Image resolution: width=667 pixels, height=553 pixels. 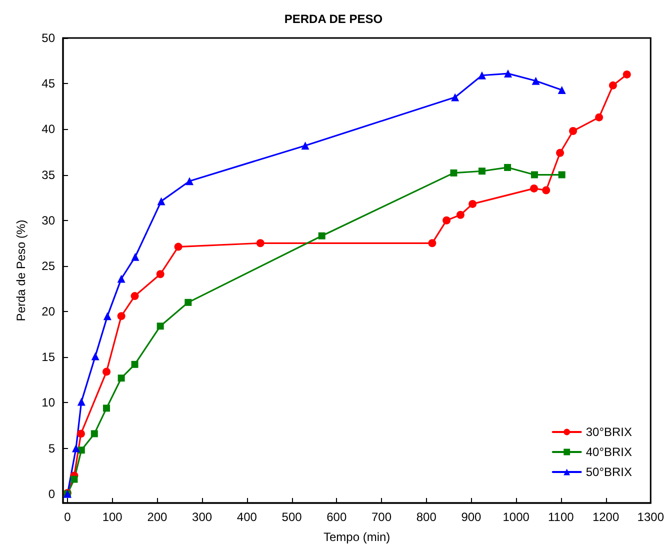 What do you see at coordinates (157, 517) in the screenshot?
I see `x-tick-label: 200` at bounding box center [157, 517].